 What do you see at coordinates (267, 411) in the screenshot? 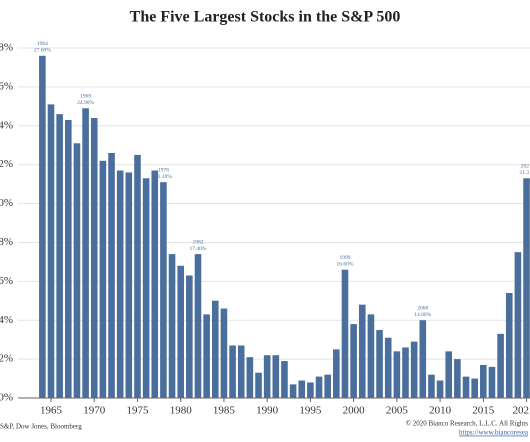
I see `x-tick-label: 1990` at bounding box center [267, 411].